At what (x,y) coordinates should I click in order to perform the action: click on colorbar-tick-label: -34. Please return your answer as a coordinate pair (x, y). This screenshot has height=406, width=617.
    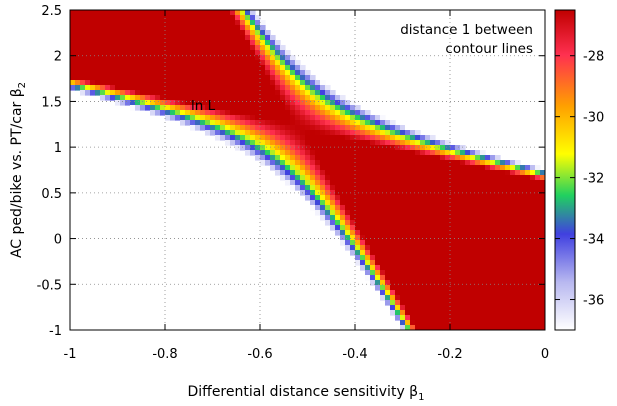
    Looking at the image, I should click on (593, 240).